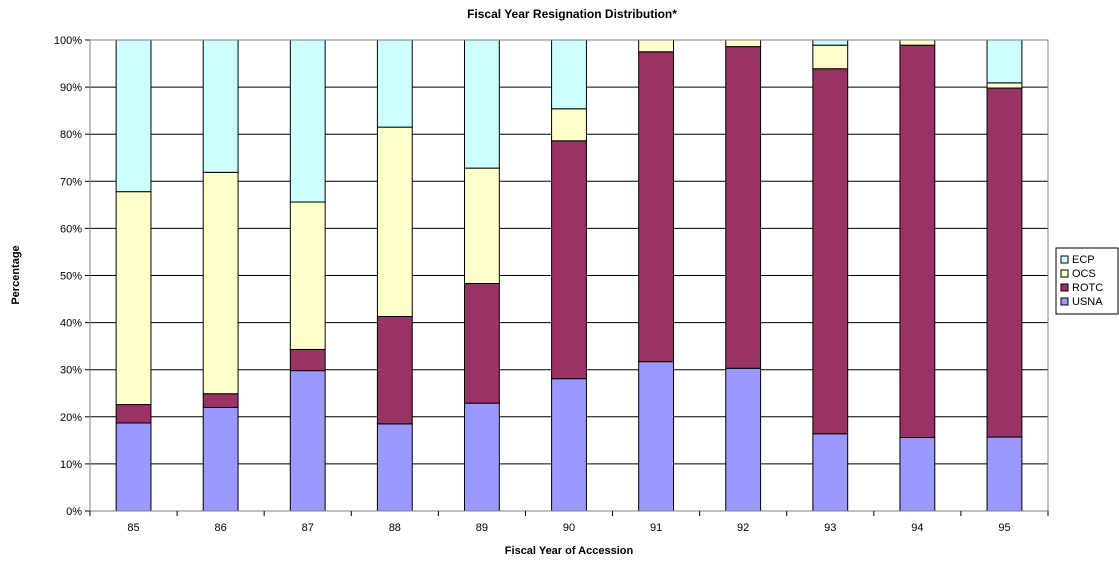 Image resolution: width=1119 pixels, height=563 pixels. Describe the element at coordinates (1087, 302) in the screenshot. I see `legend-label-usna: USNA` at that location.